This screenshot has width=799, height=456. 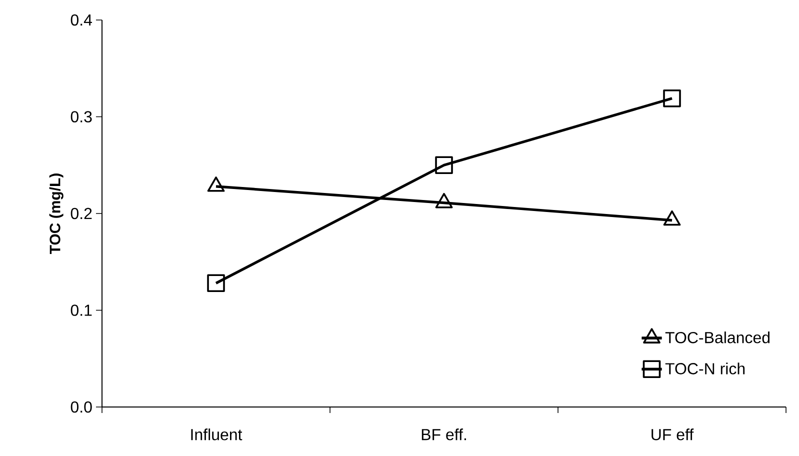 I want to click on y-tick-label: 0.4, so click(x=81, y=20).